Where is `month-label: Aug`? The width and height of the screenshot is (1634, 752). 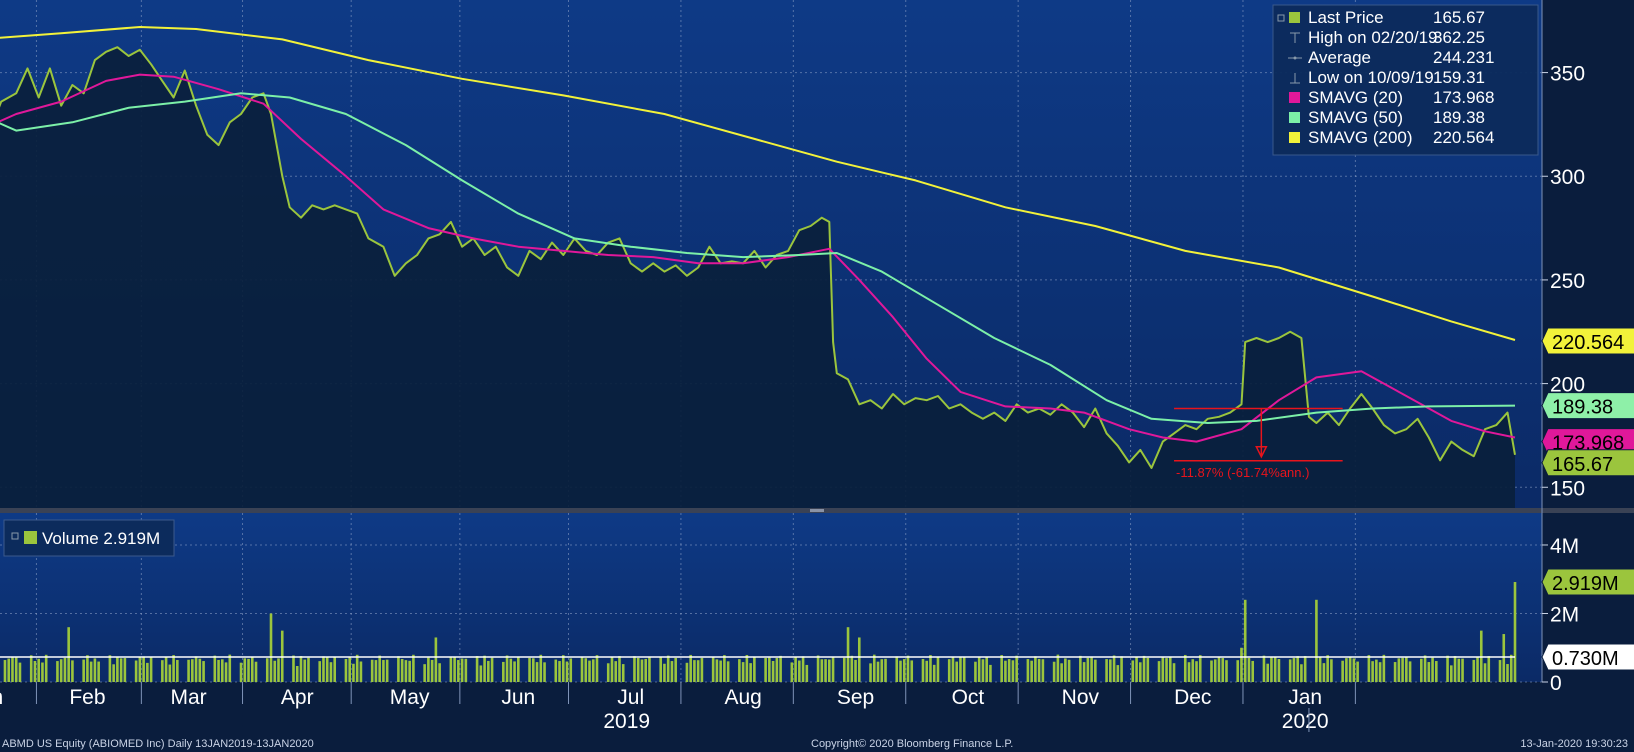
month-label: Aug is located at coordinates (742, 697).